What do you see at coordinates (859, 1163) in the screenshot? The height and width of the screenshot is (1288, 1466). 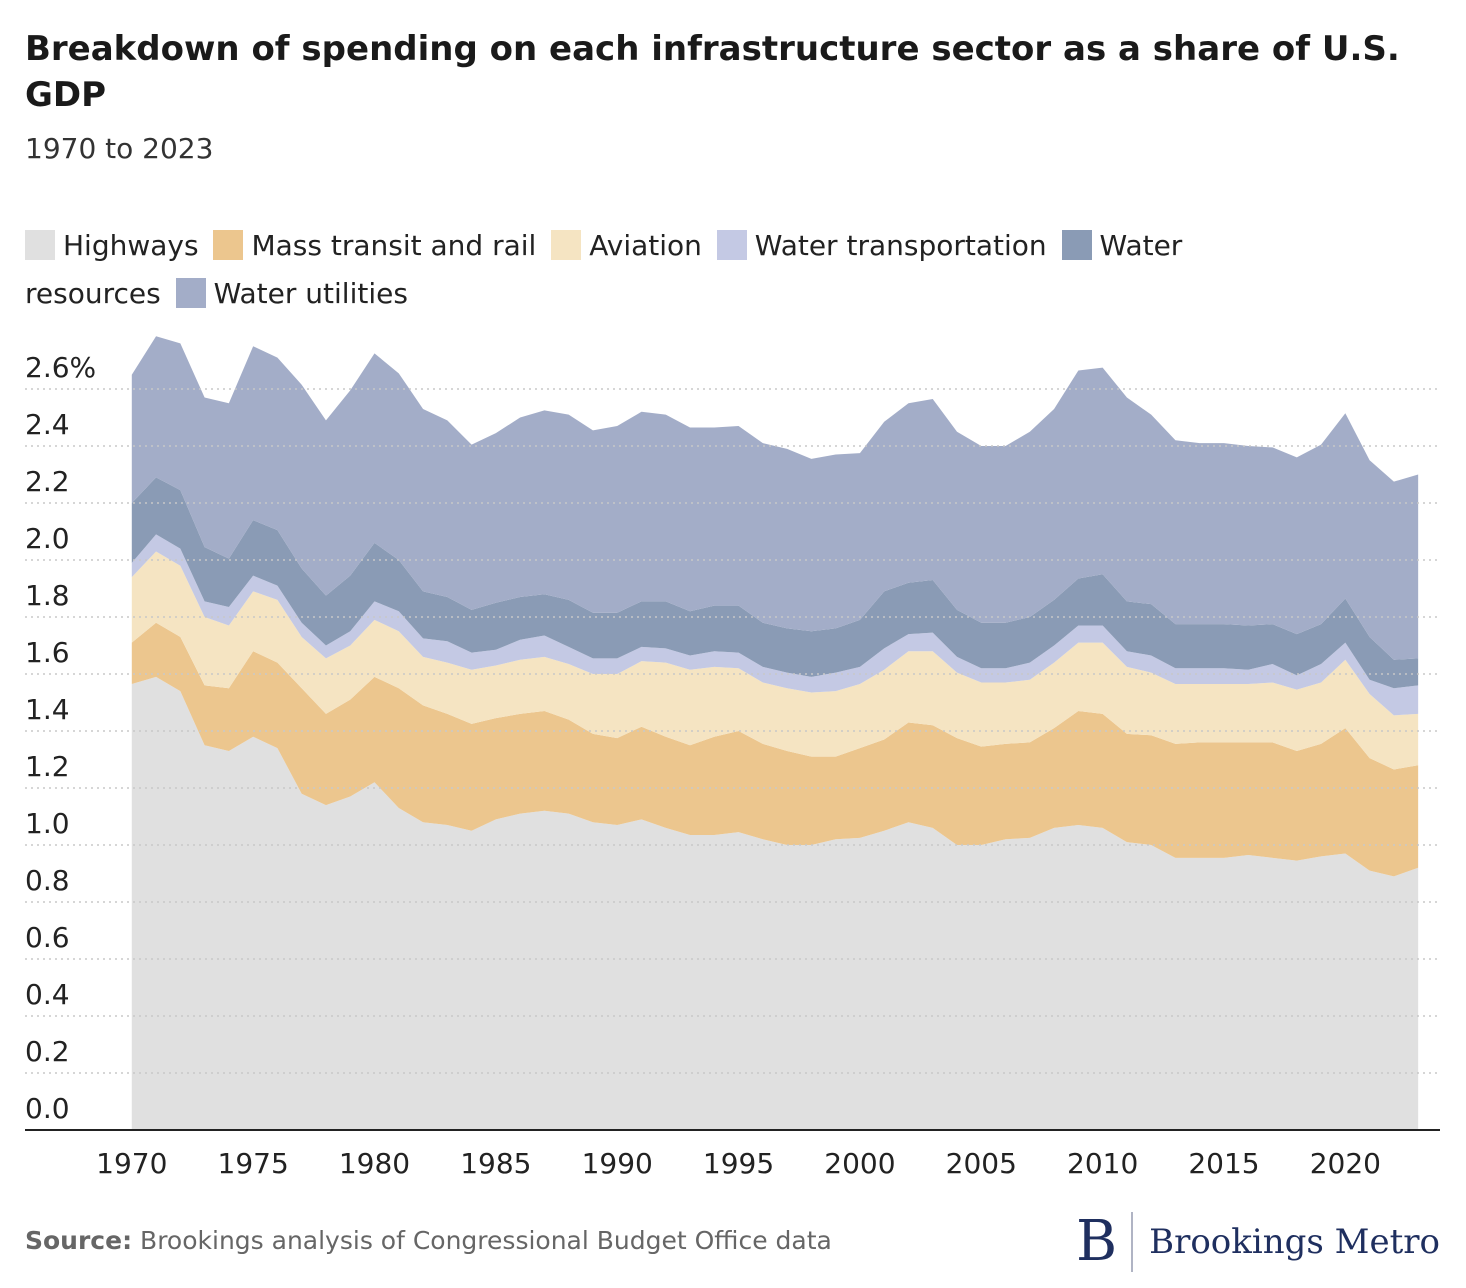 I see `x-tick-label: 2000` at bounding box center [859, 1163].